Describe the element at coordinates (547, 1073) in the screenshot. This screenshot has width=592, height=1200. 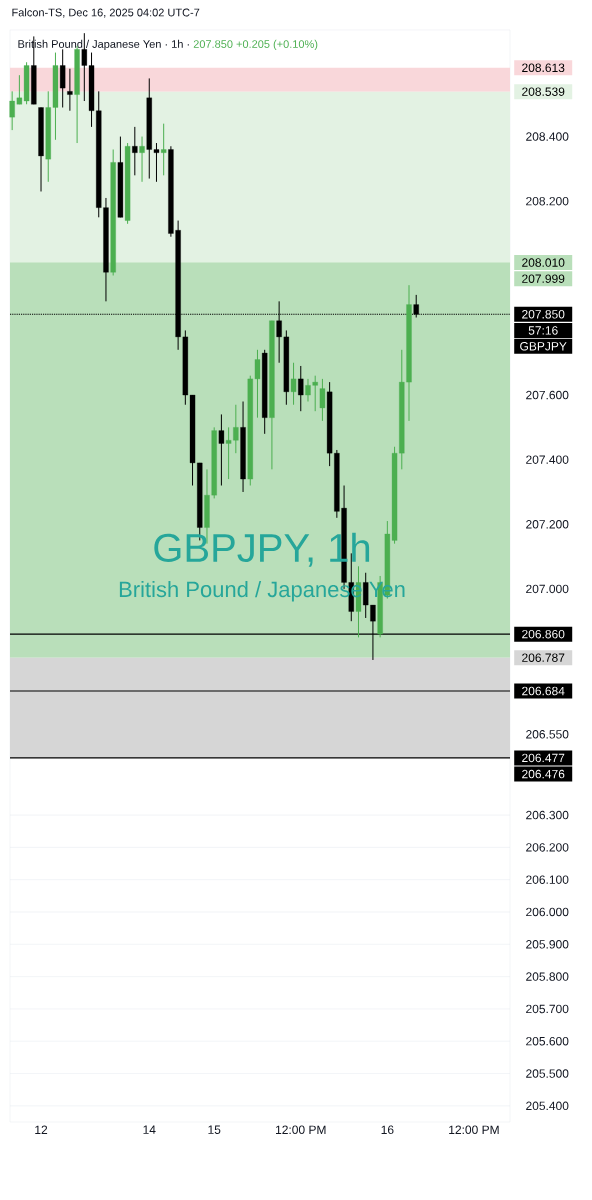
I see `y-tick-label: 205.500` at that location.